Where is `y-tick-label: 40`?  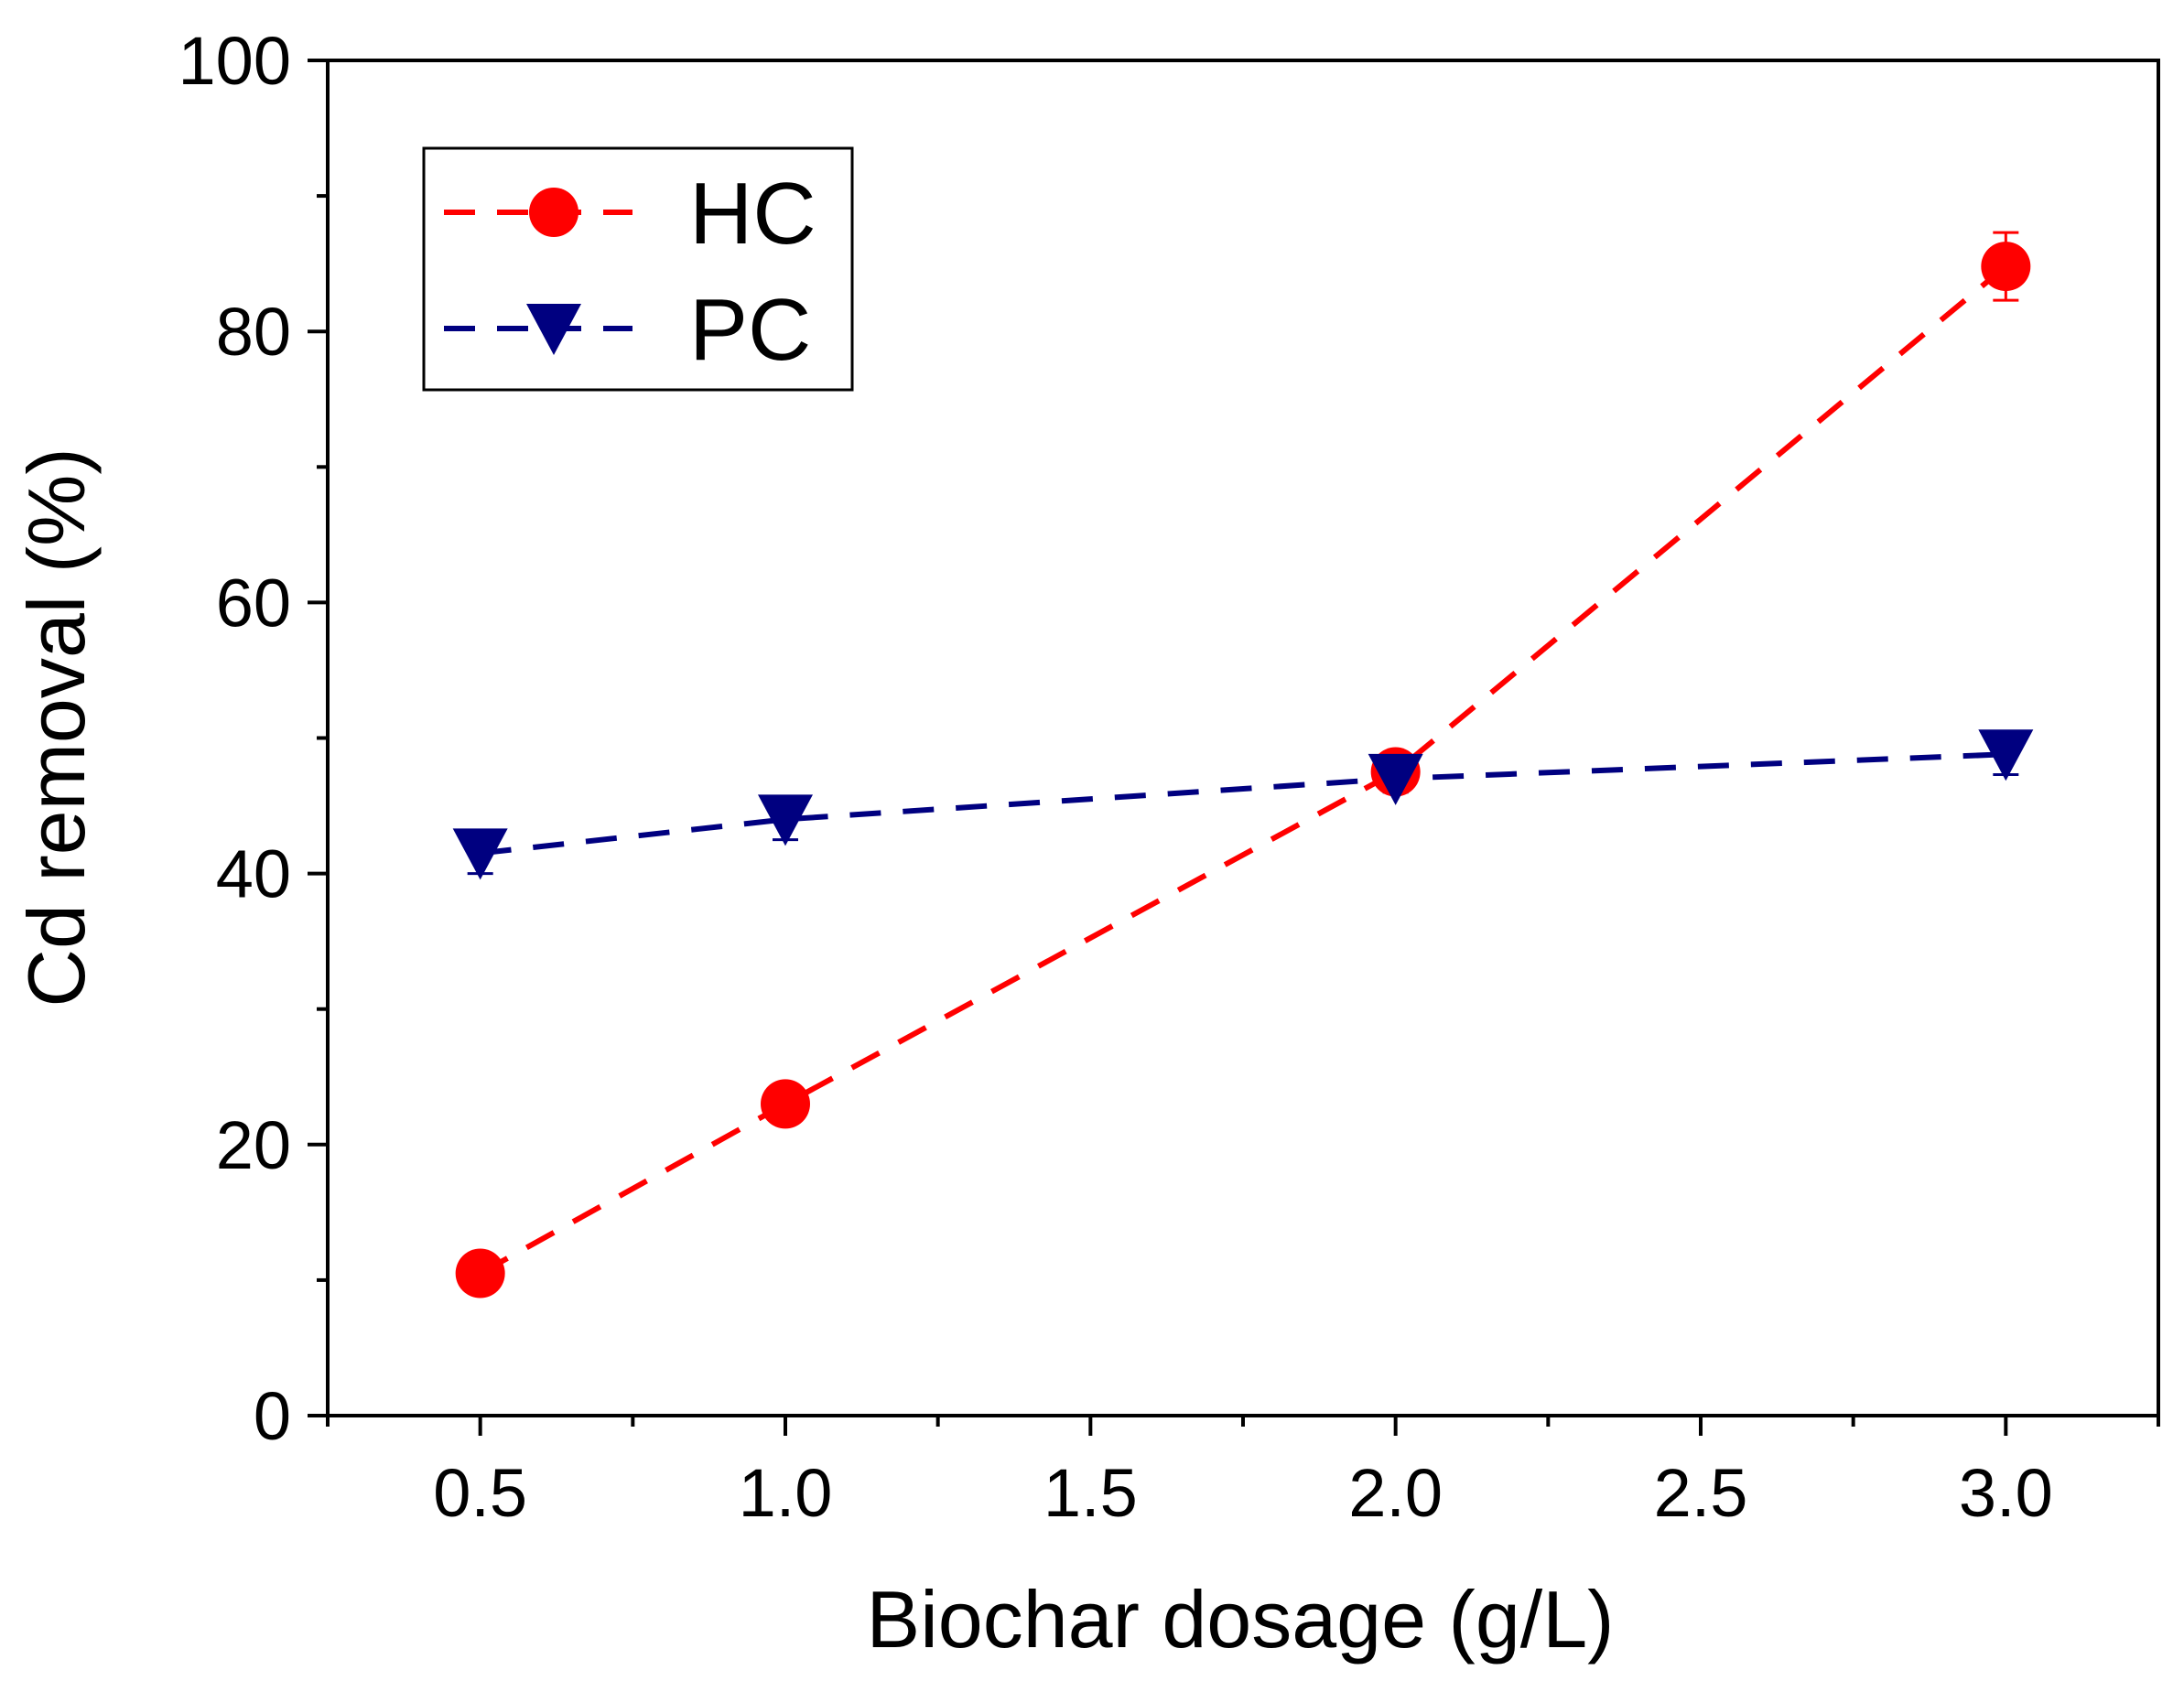 y-tick-label: 40 is located at coordinates (253, 874).